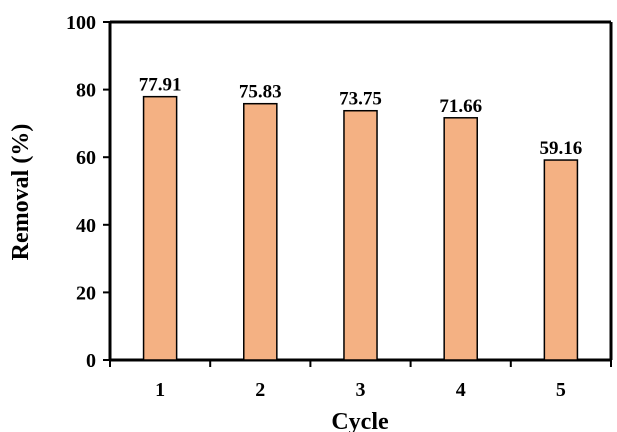 This screenshot has width=617, height=432. I want to click on y-tick-label: 60, so click(86, 158).